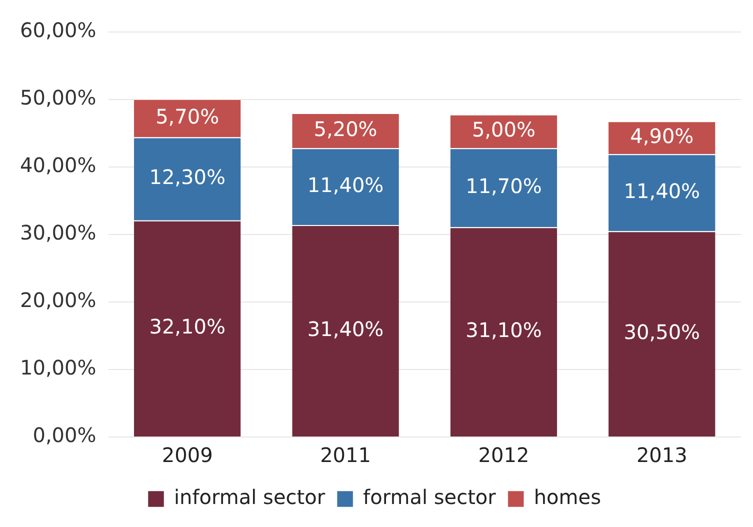  What do you see at coordinates (250, 497) in the screenshot?
I see `legend-label: informal sector` at bounding box center [250, 497].